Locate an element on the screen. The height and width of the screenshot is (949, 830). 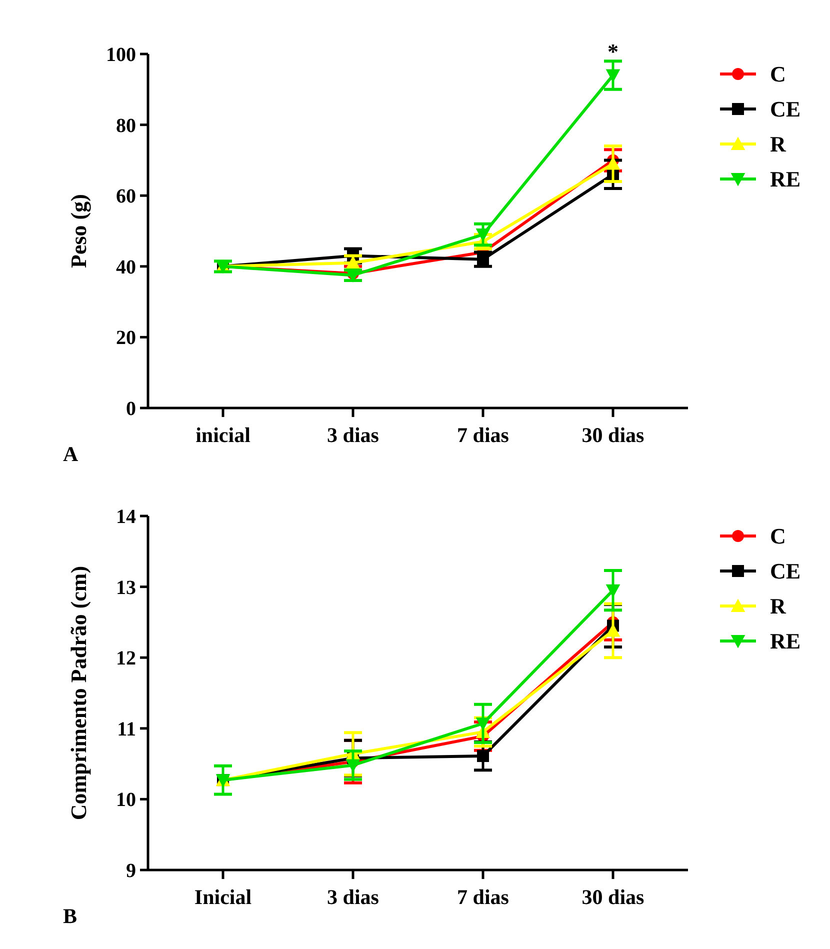
y-tick-label: 14 is located at coordinates (126, 517).